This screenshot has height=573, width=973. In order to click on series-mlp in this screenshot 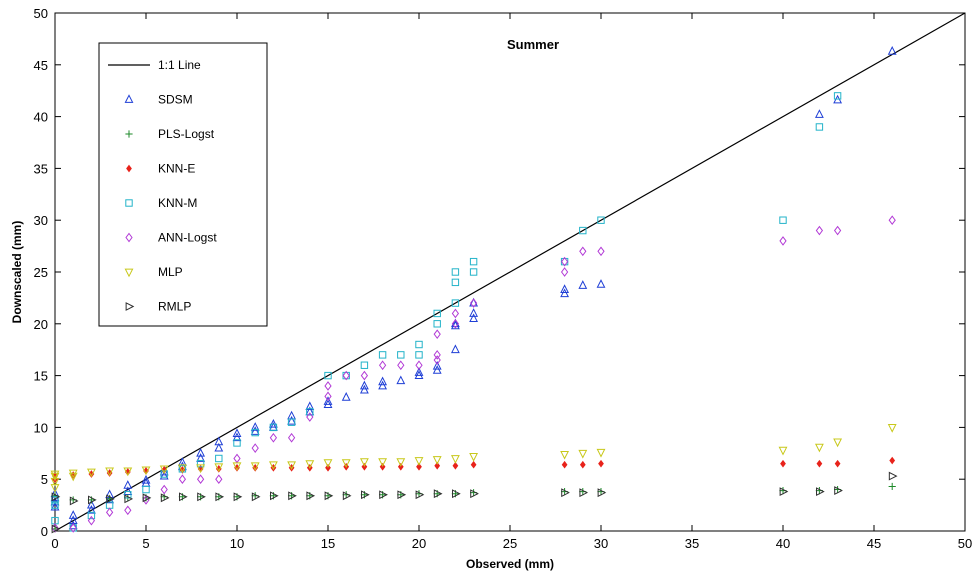, I will do `click(473, 458)`.